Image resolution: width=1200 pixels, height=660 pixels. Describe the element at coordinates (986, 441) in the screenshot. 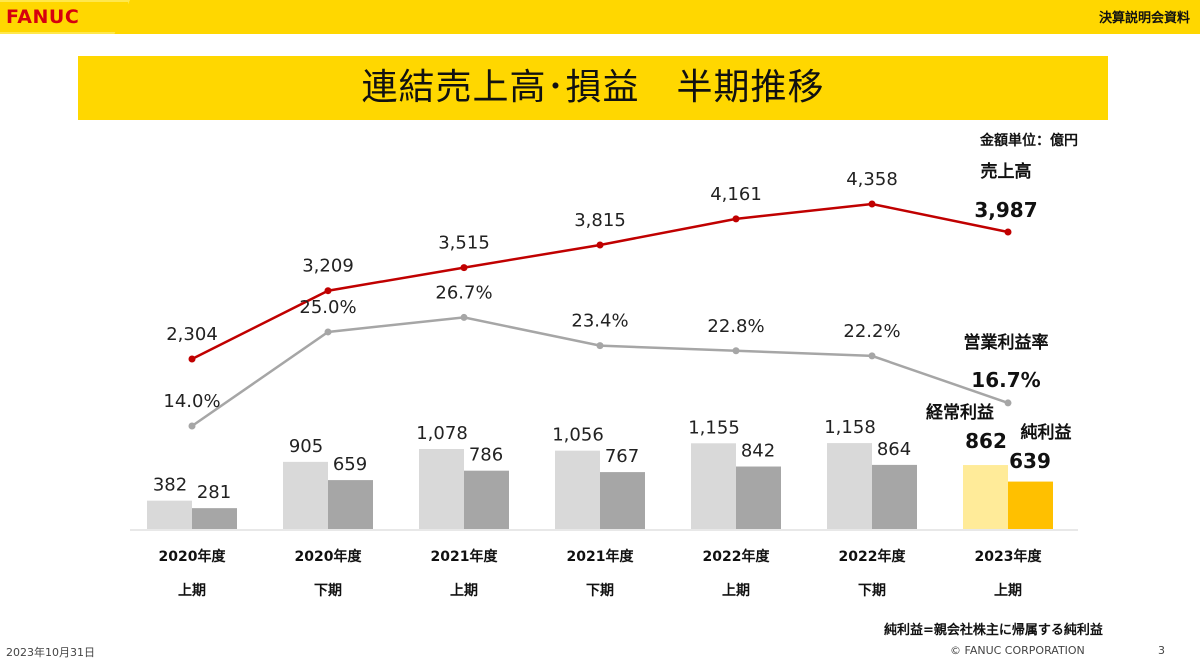

I see `data-label-ordinary-profit-latest: 862` at that location.